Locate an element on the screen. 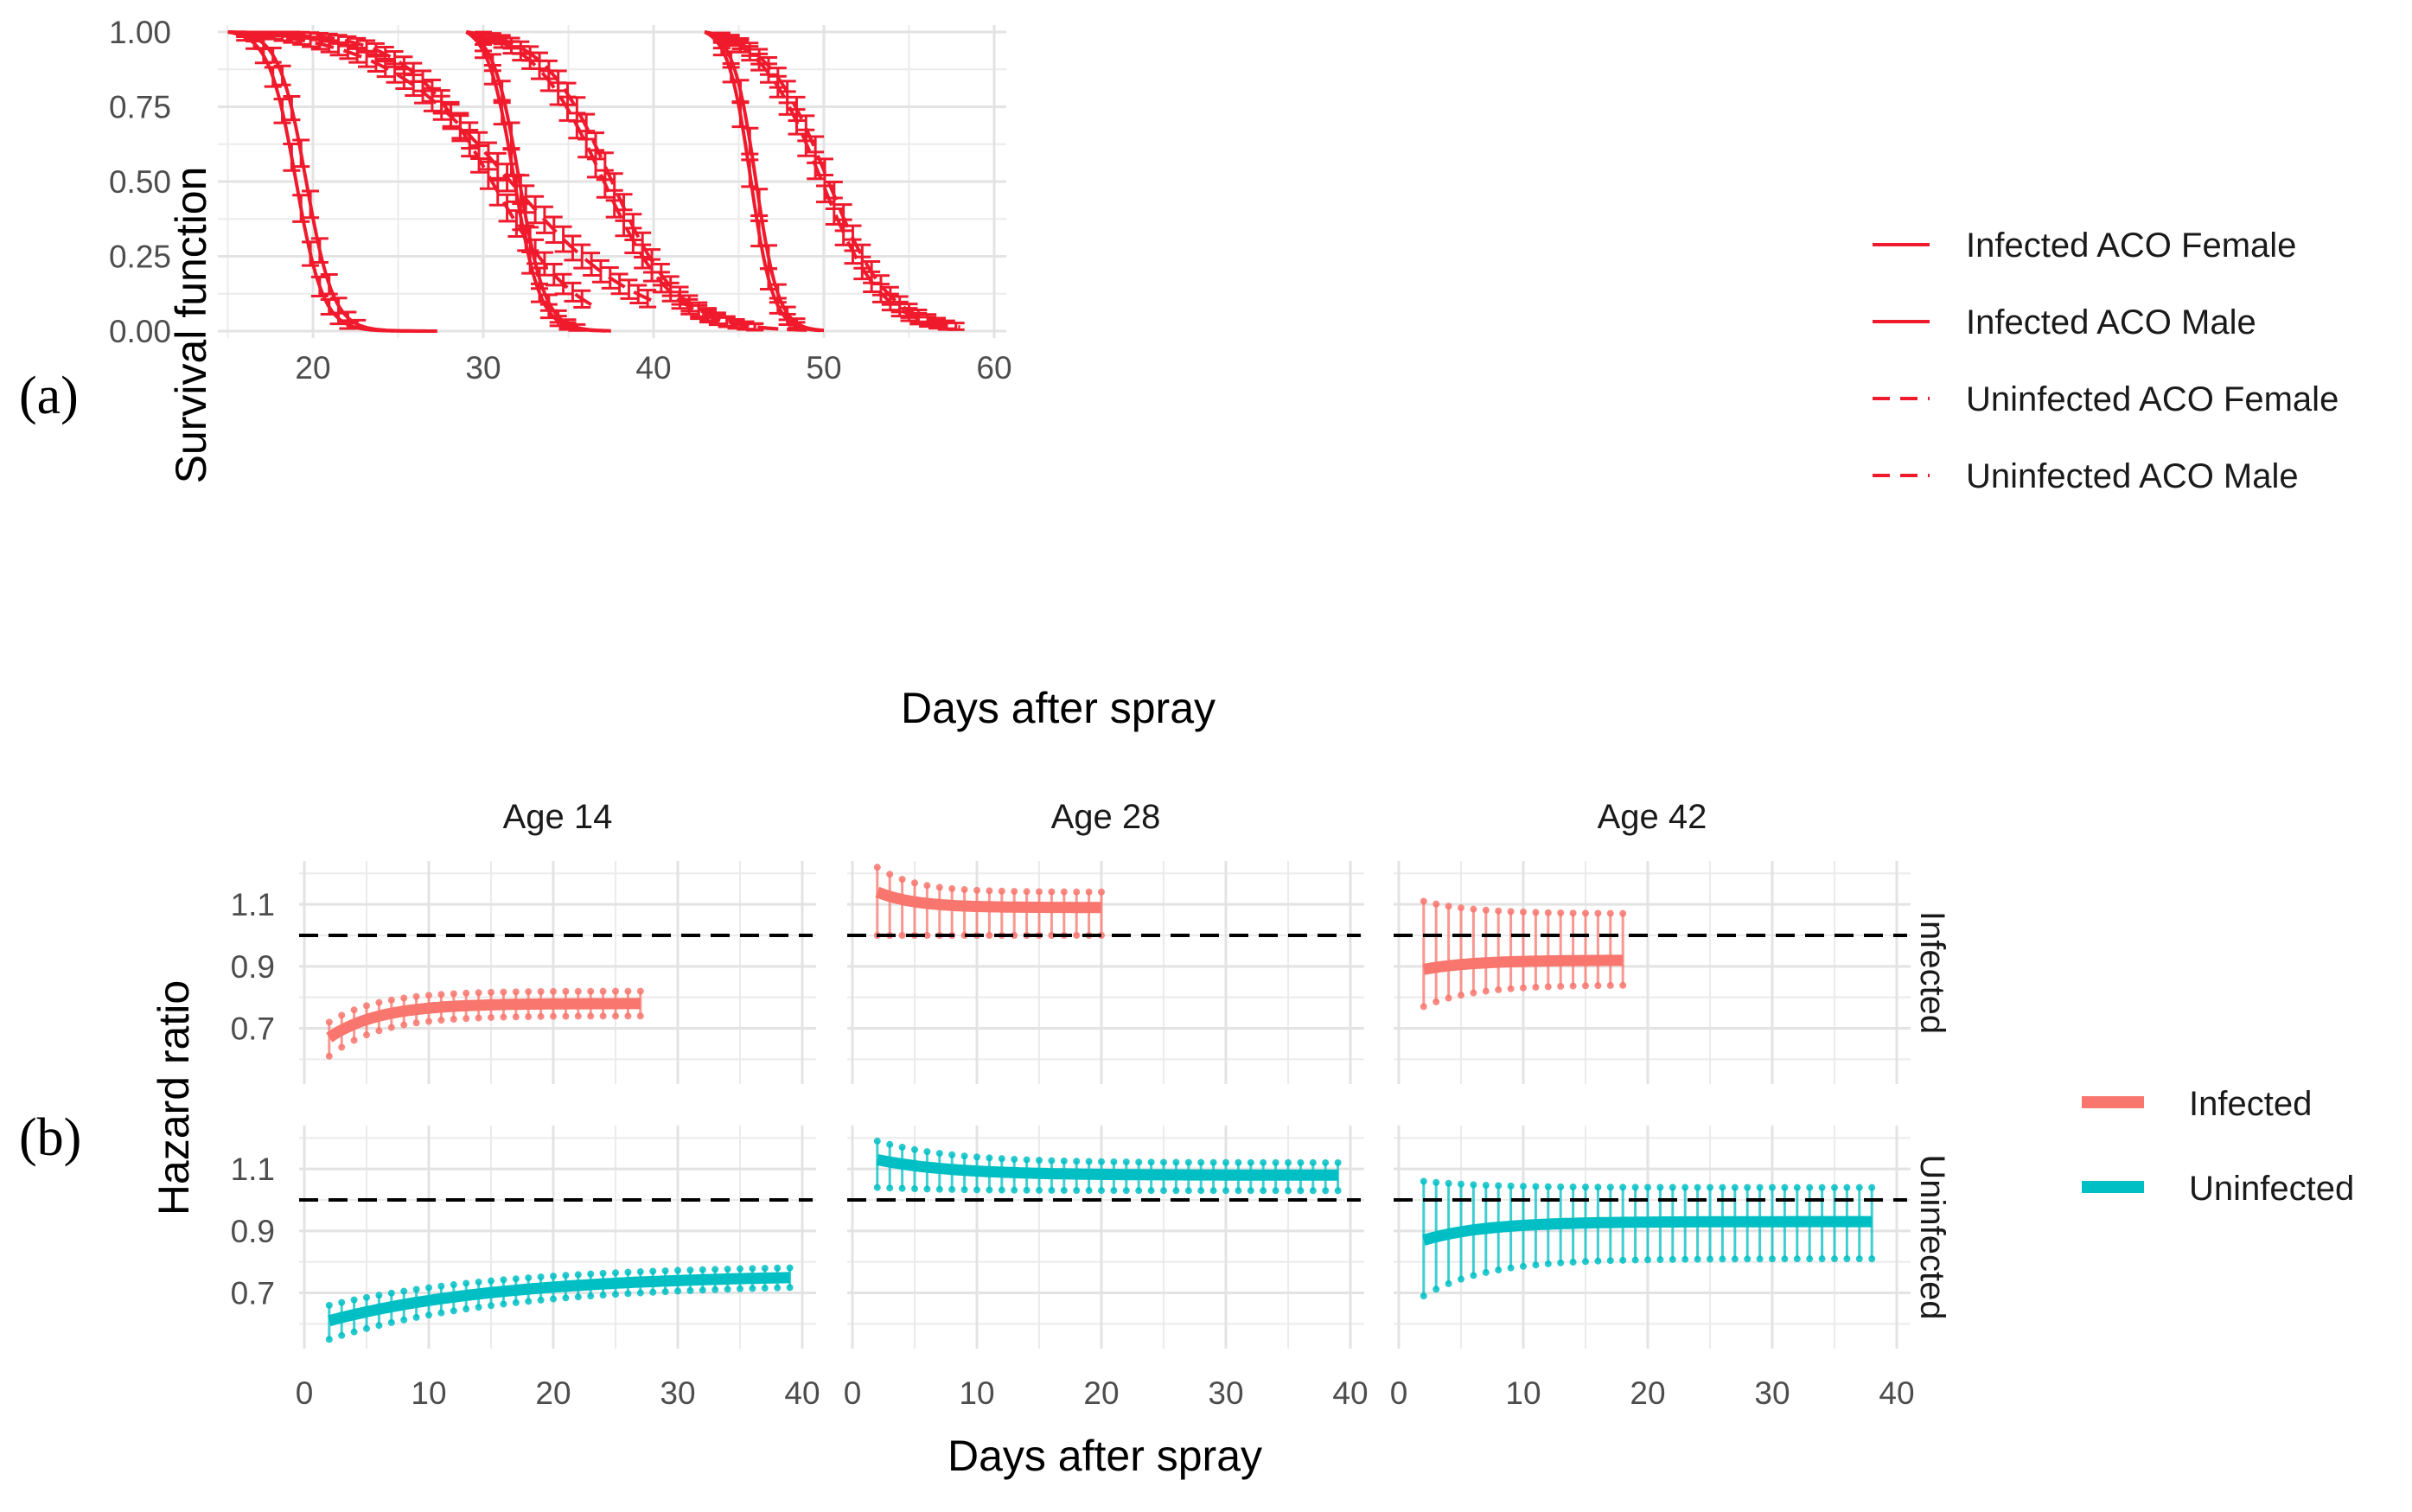 This screenshot has width=2412, height=1512. survival-curve-line is located at coordinates (832, 179).